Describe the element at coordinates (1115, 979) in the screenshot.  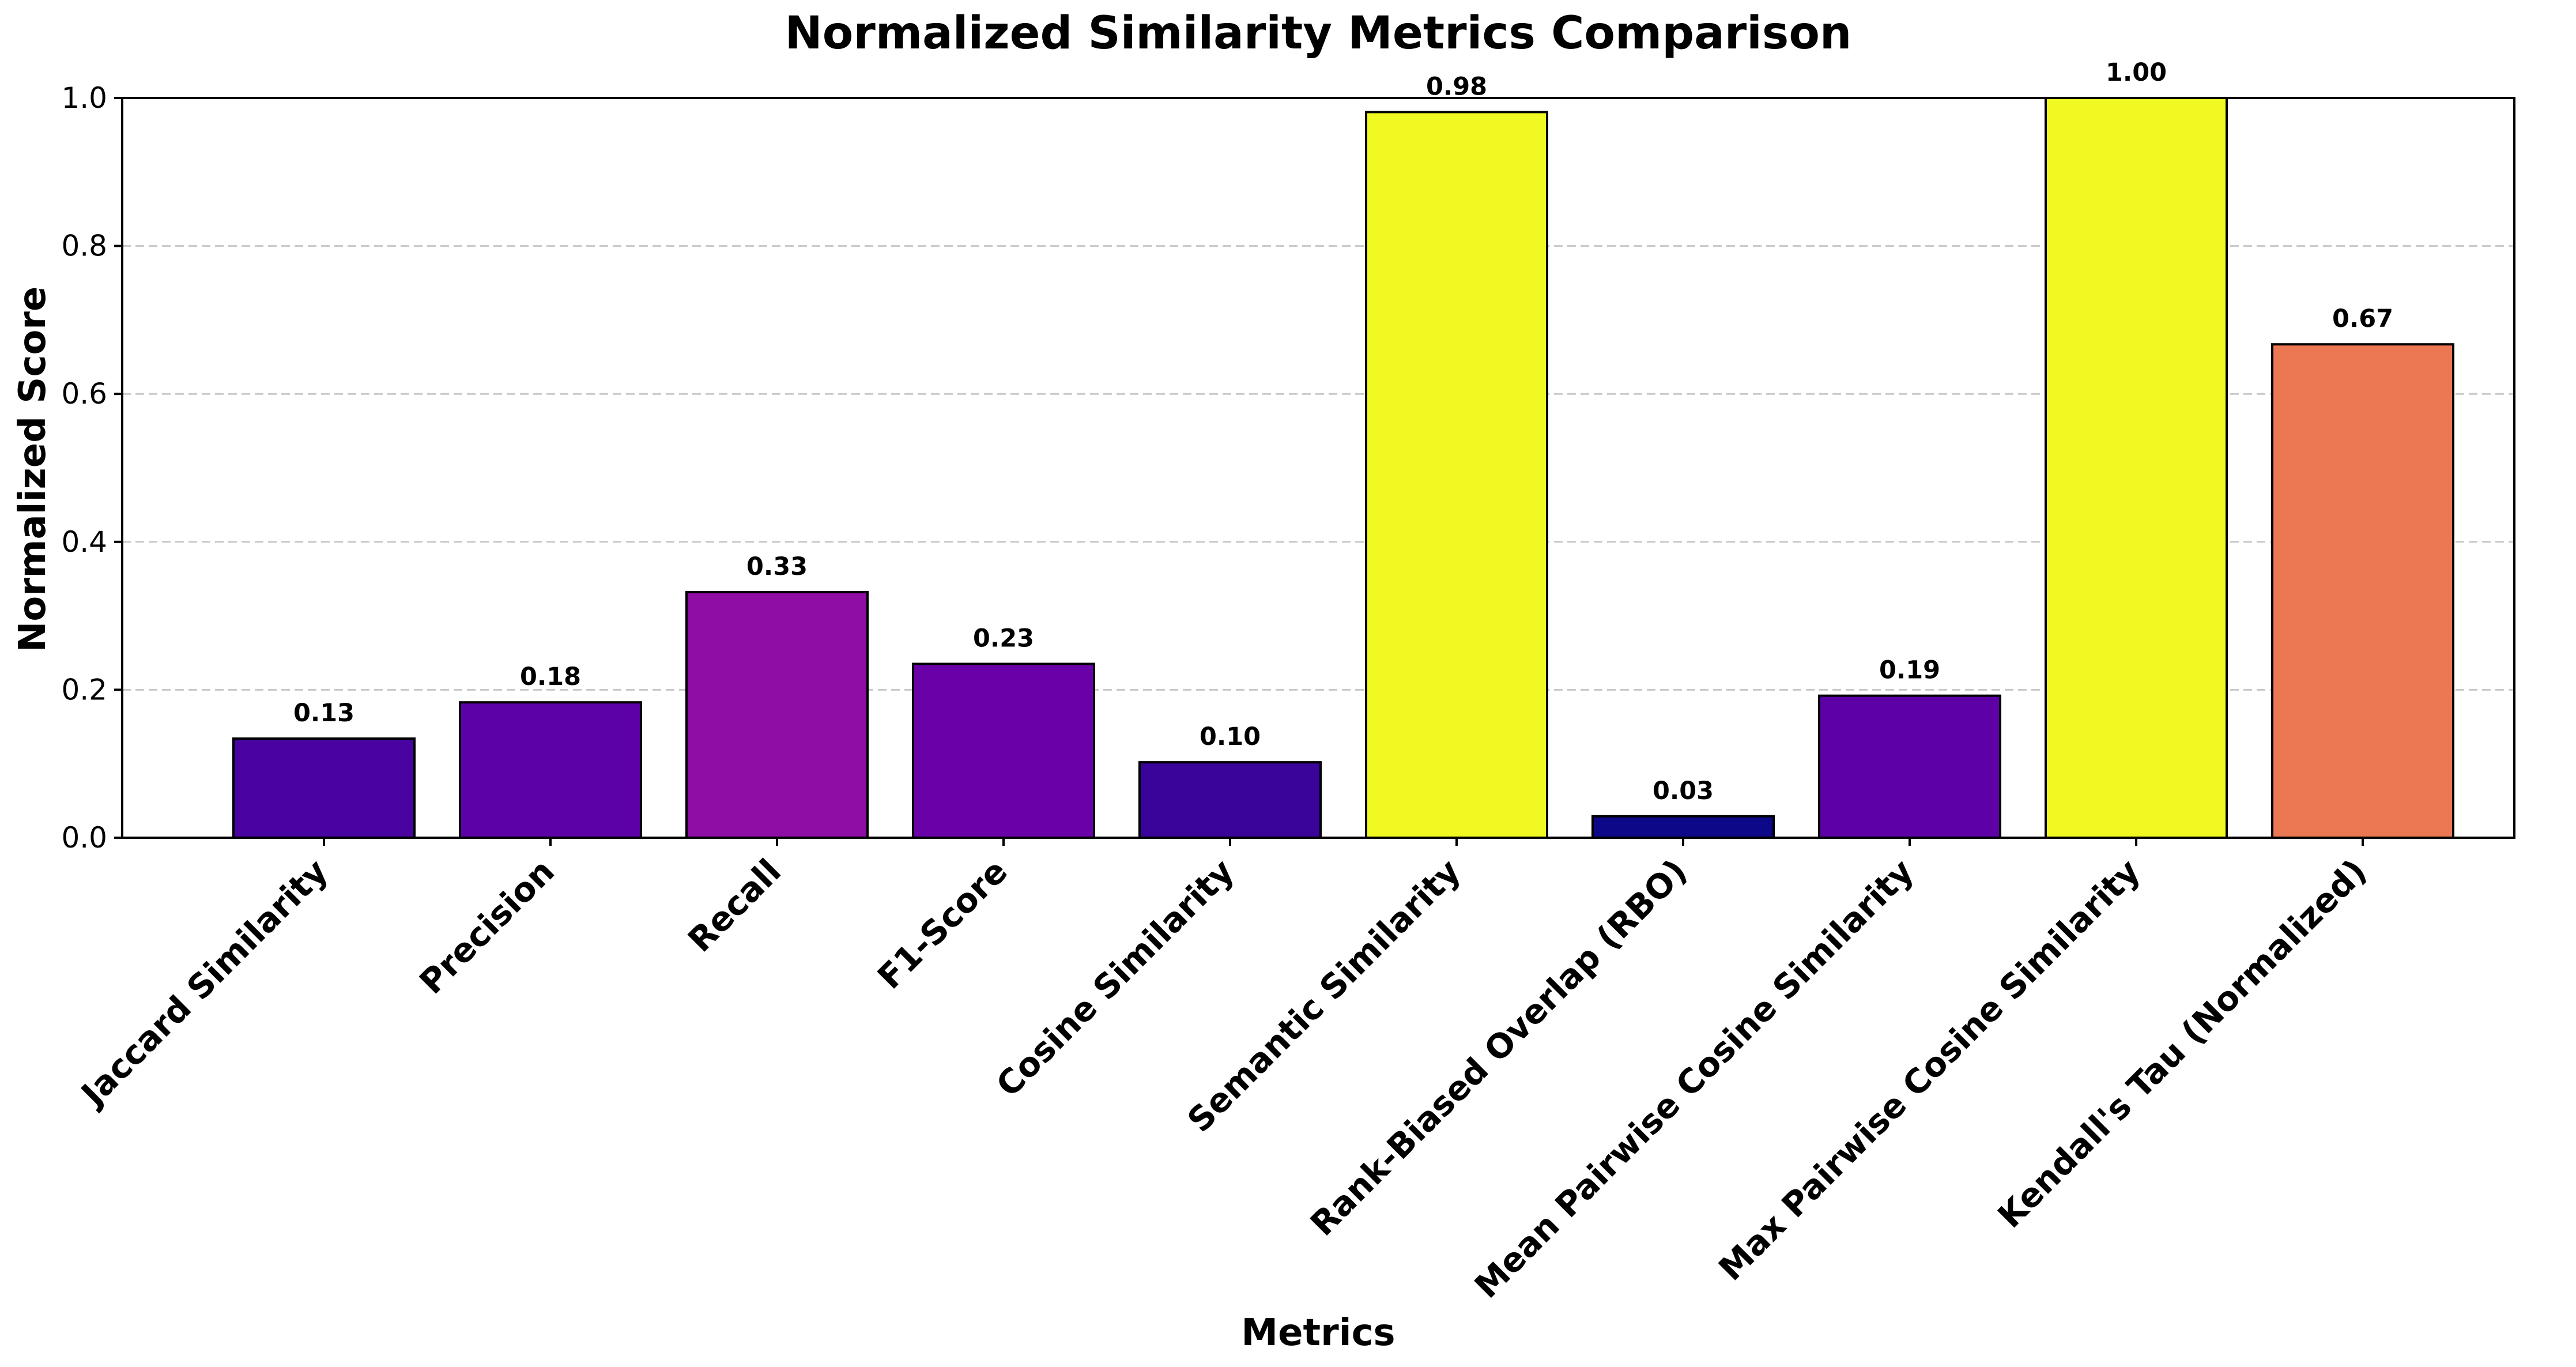
I see `x-tick-label: Cosine Similarity` at that location.